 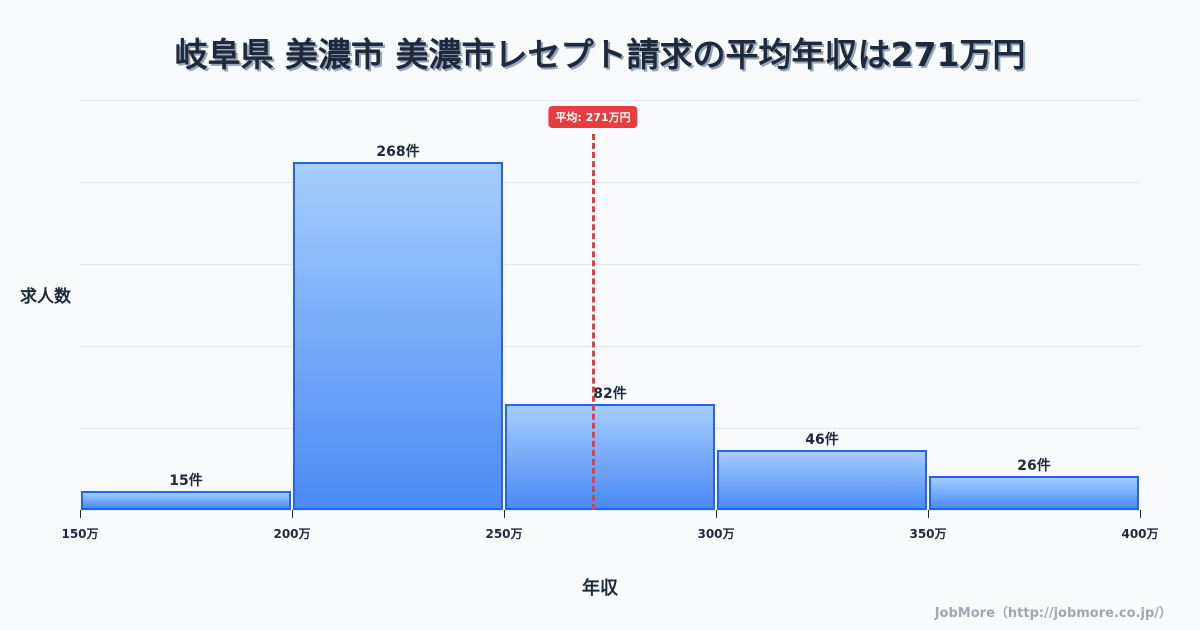 I want to click on chart-title: 岐阜県 美濃市 美濃市レセプト請求の平均年収は271万円, so click(x=600, y=54).